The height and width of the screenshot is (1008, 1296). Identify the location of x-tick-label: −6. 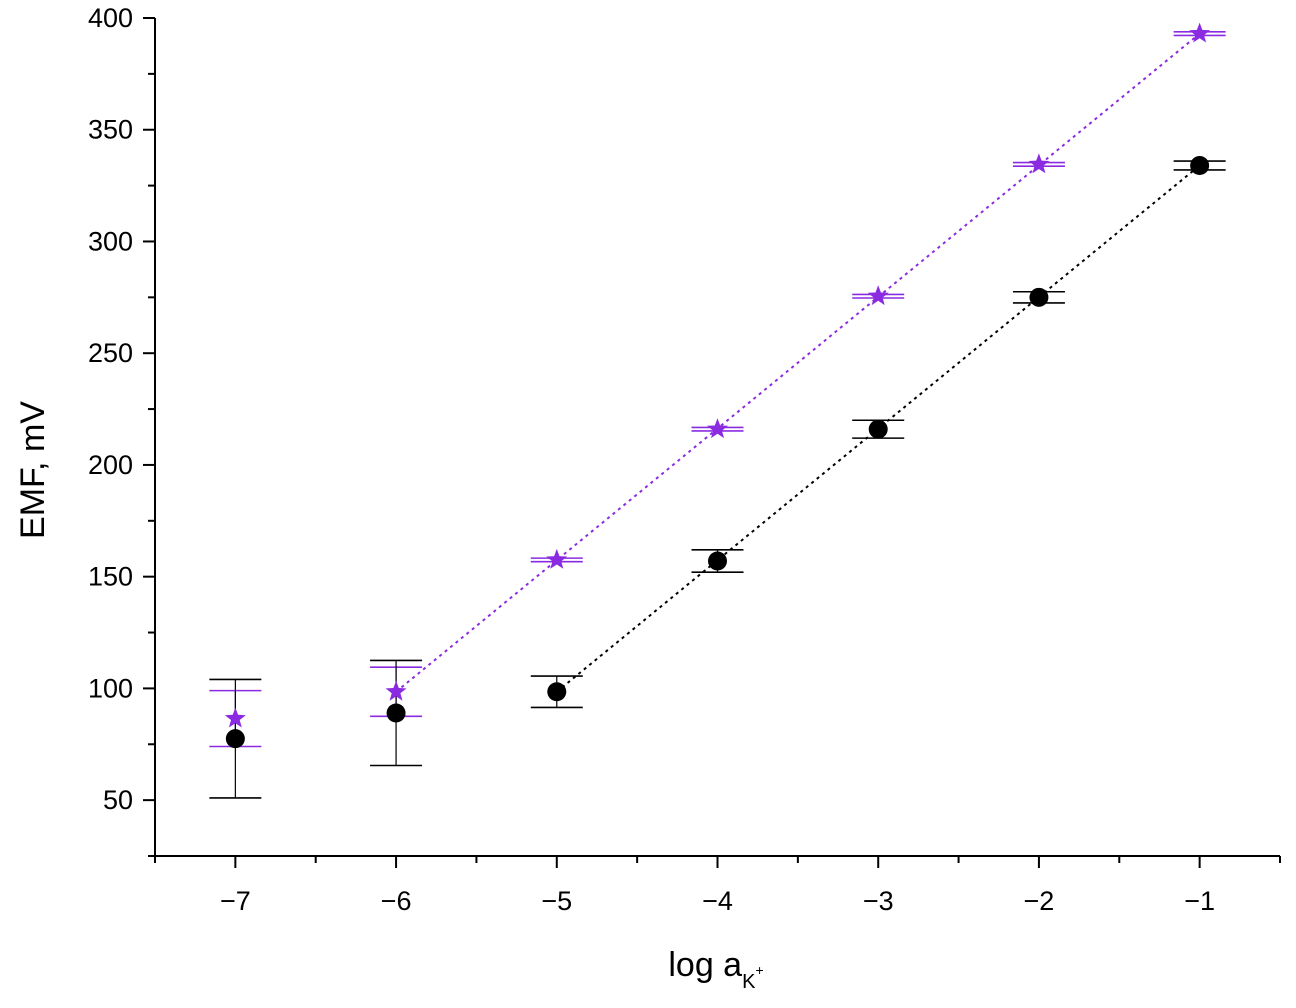
(396, 901).